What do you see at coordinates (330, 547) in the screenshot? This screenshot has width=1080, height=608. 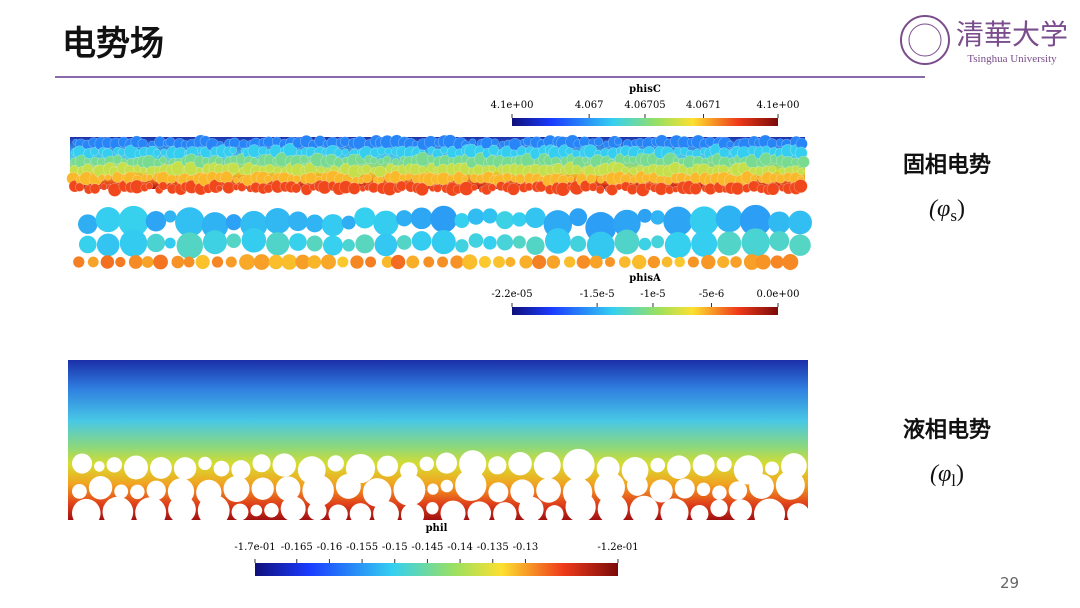 I see `colorbar-label: -0.16` at bounding box center [330, 547].